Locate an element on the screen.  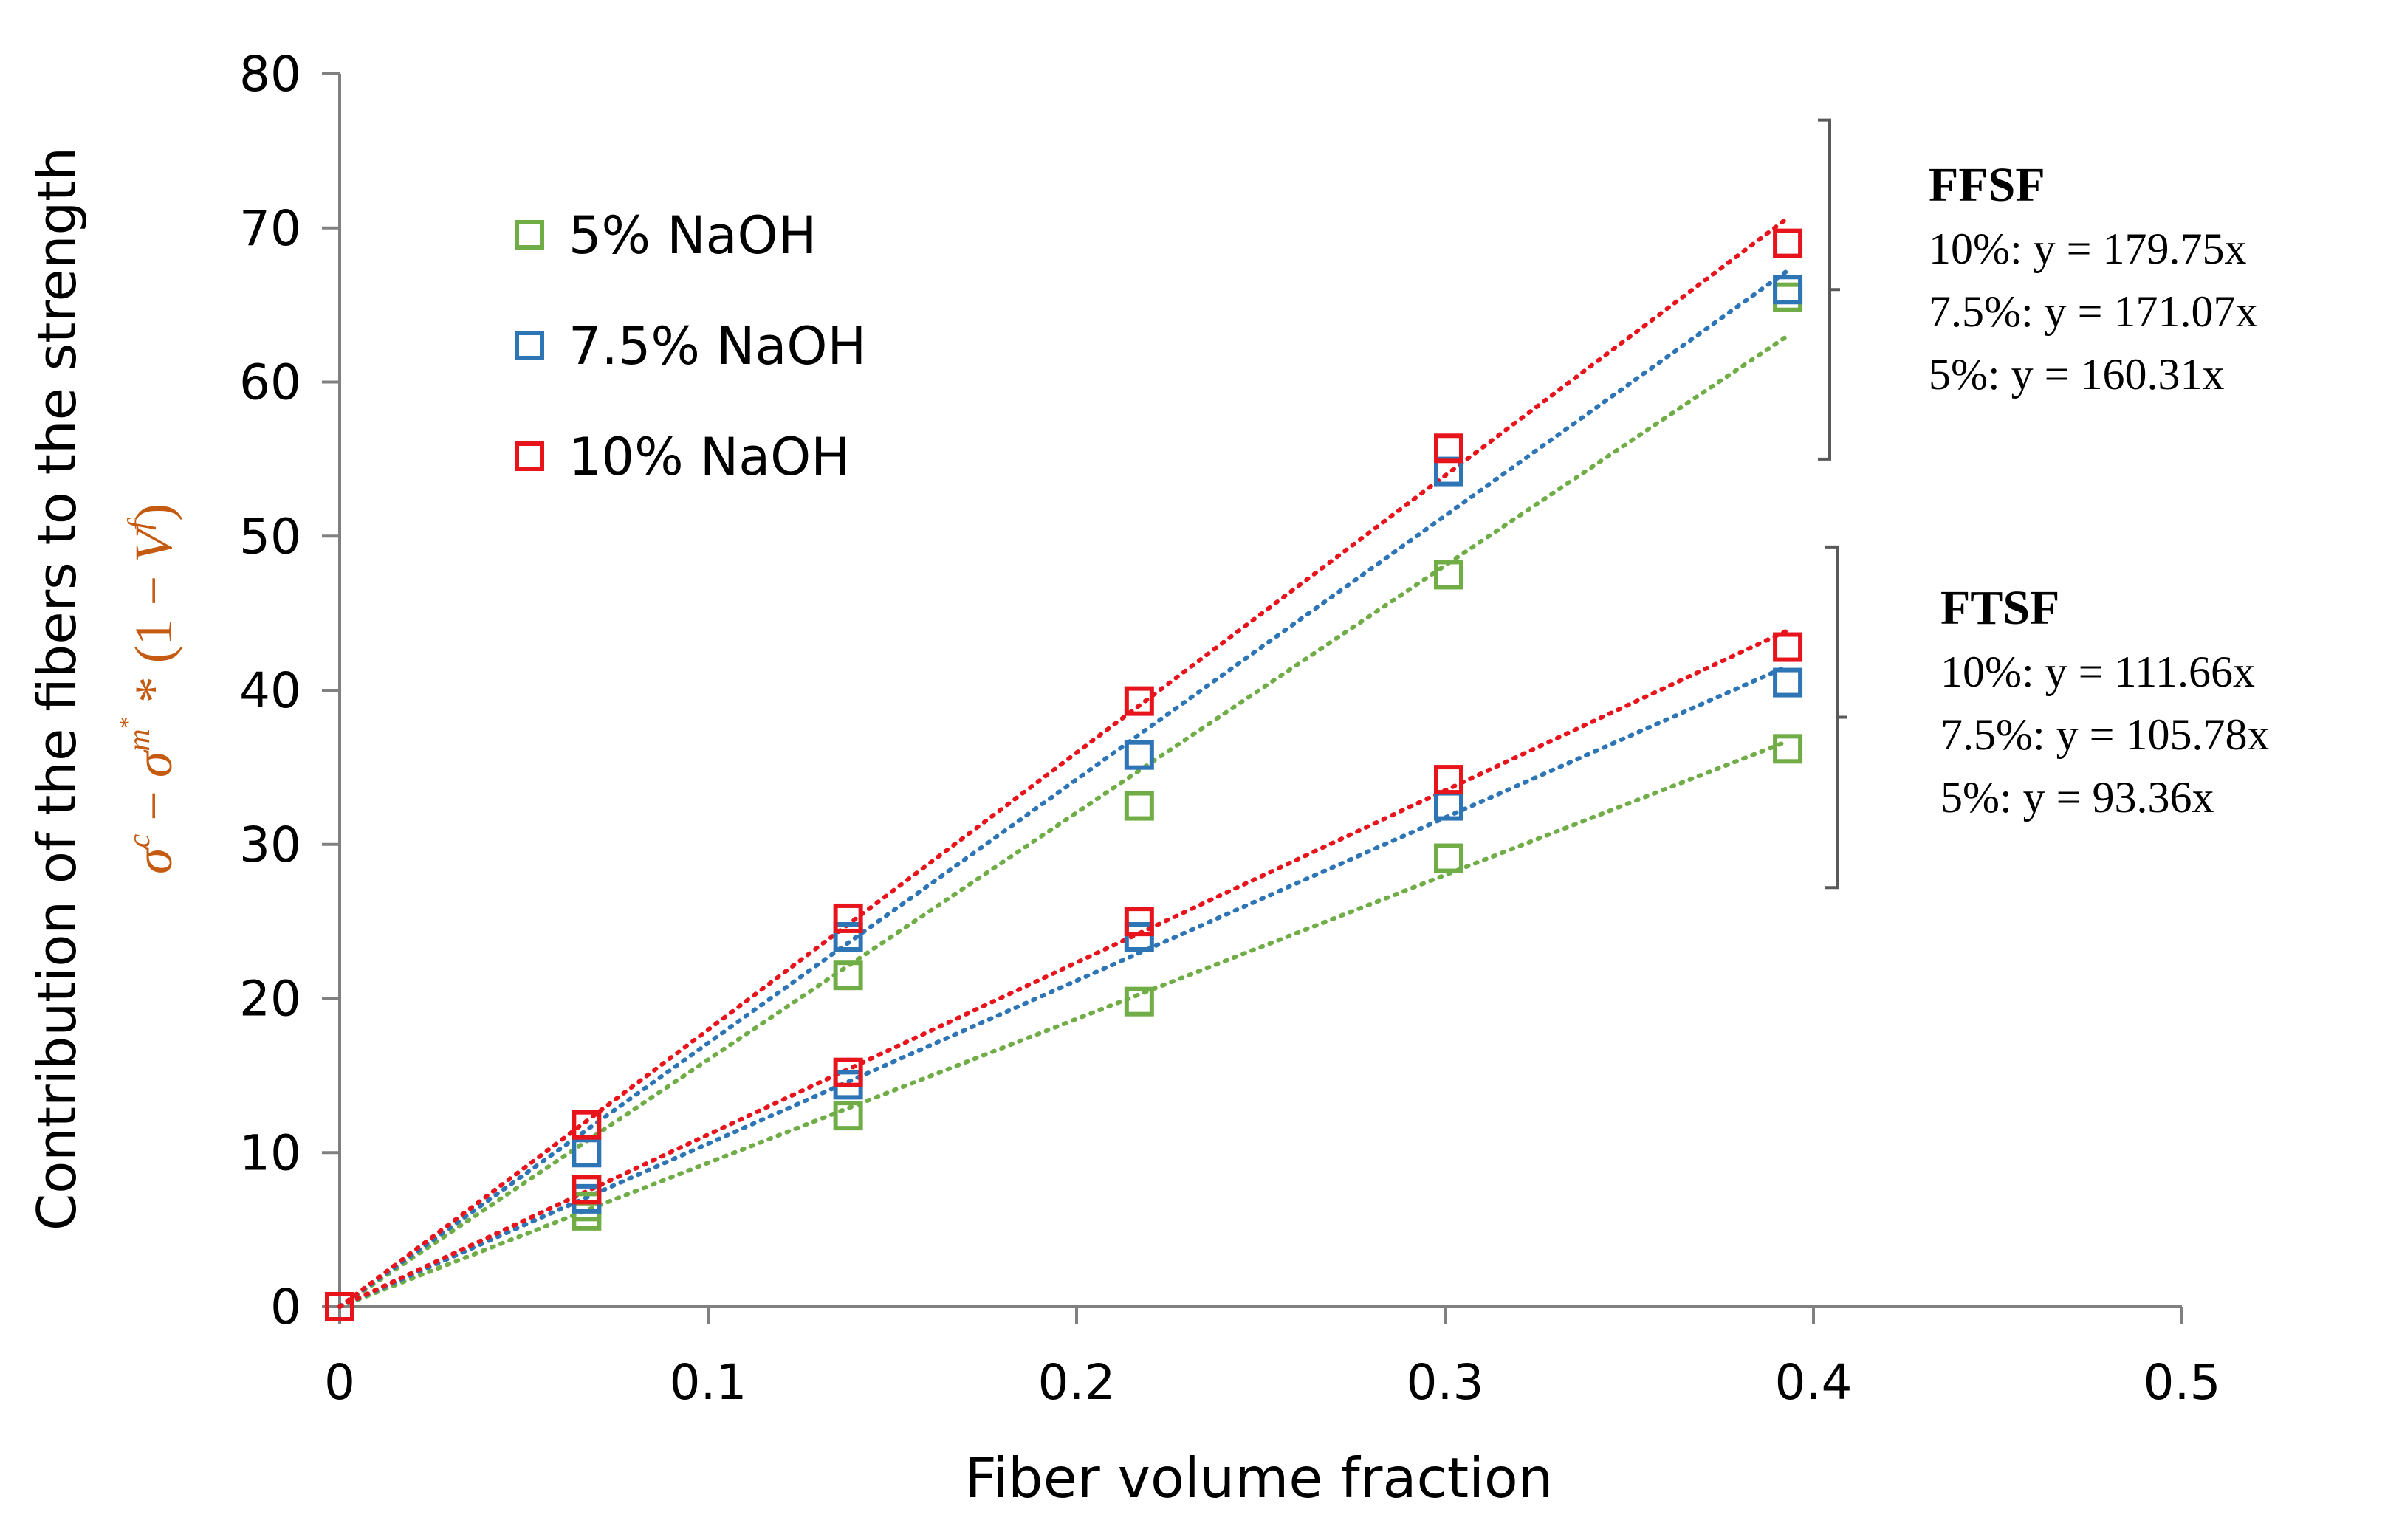
x-tick-label: 0.3 is located at coordinates (1445, 1382).